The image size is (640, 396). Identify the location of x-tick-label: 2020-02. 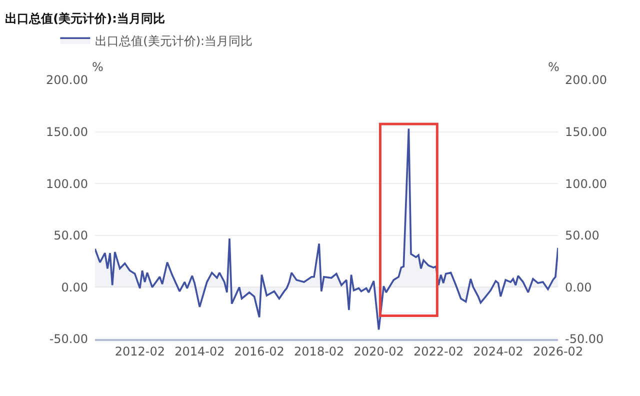
(379, 351).